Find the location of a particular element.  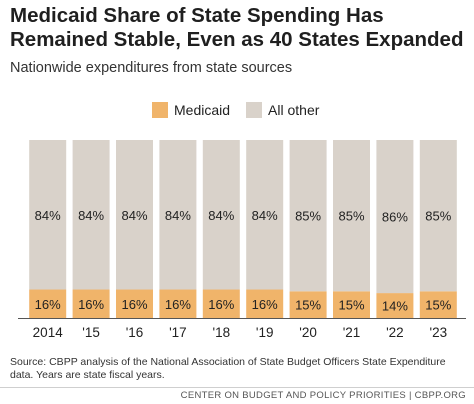

legend-swatch-all-other is located at coordinates (254, 110).